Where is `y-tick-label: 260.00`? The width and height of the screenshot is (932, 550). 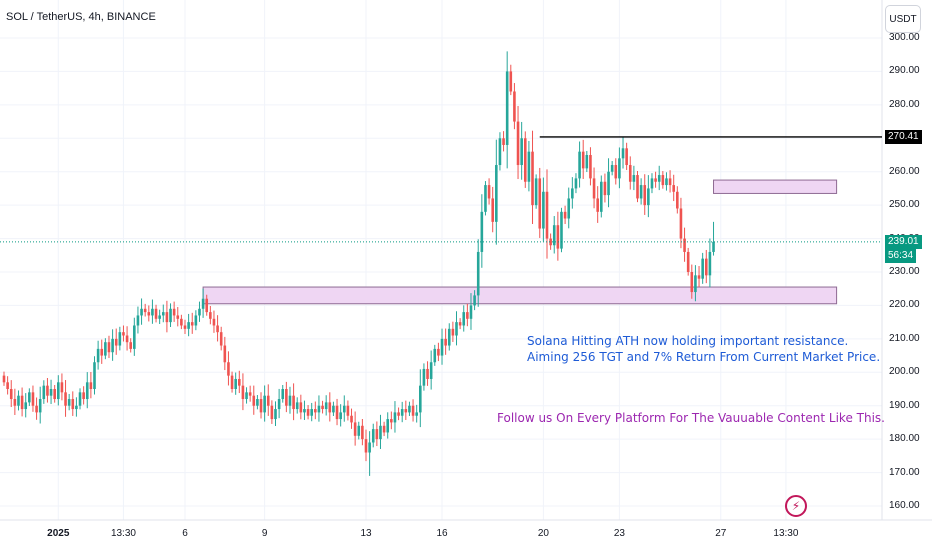 y-tick-label: 260.00 is located at coordinates (904, 171).